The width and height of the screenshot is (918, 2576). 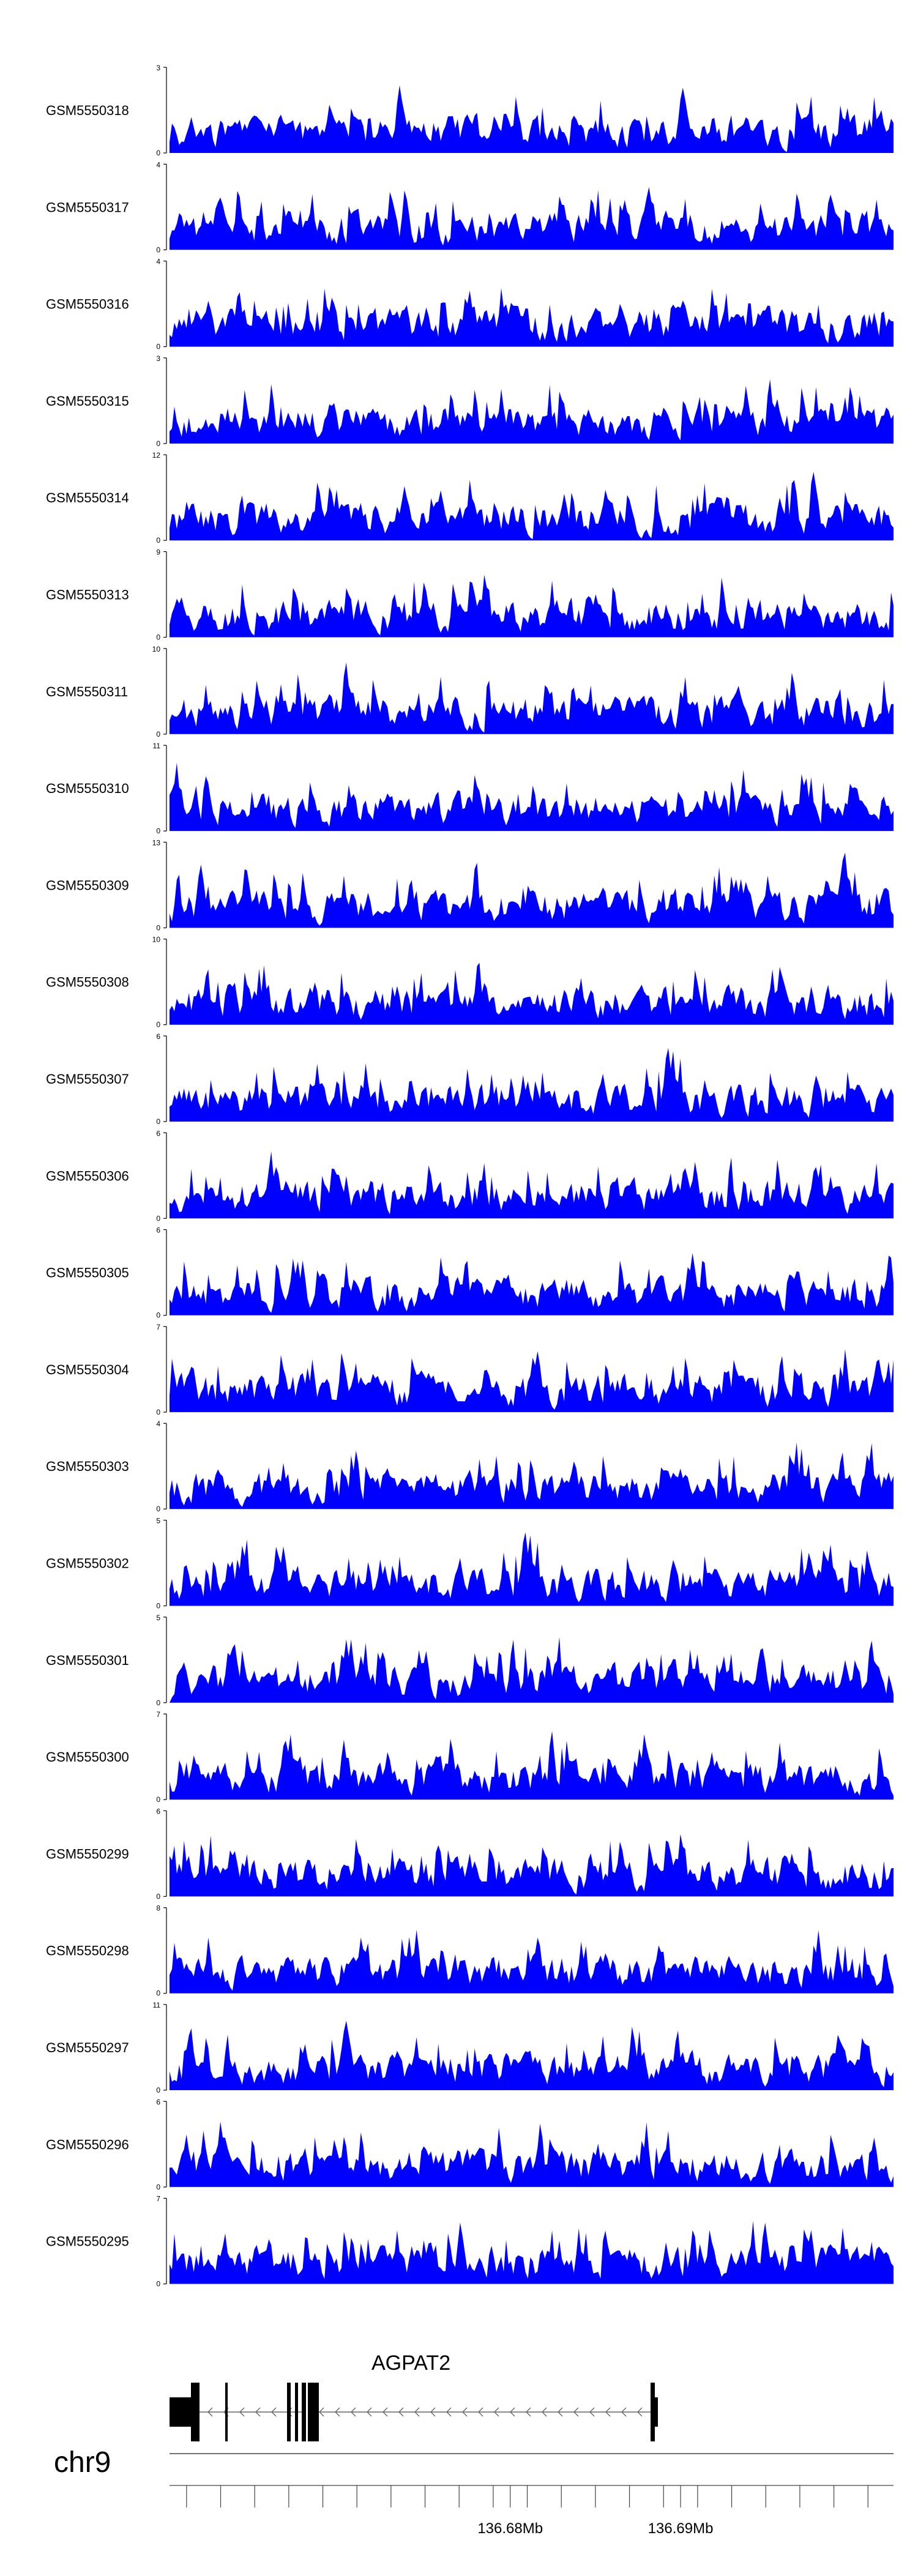 What do you see at coordinates (87, 789) in the screenshot?
I see `track-label: GSM5550310` at bounding box center [87, 789].